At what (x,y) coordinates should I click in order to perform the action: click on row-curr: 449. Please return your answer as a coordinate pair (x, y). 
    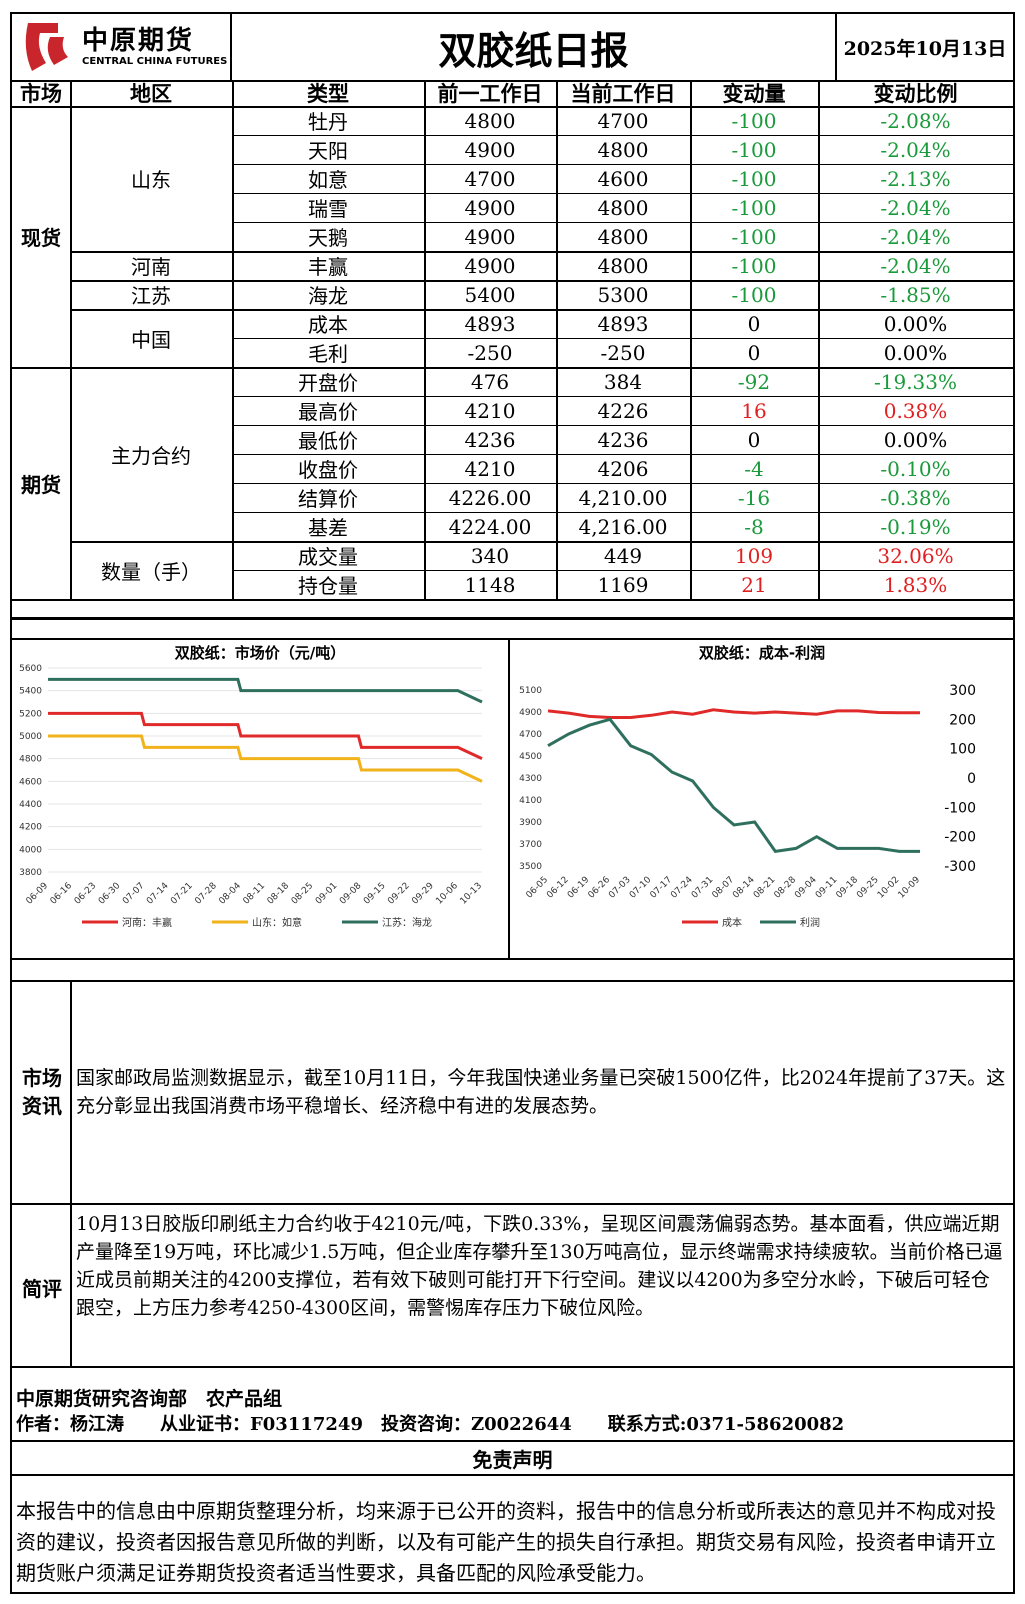
    Looking at the image, I should click on (623, 555).